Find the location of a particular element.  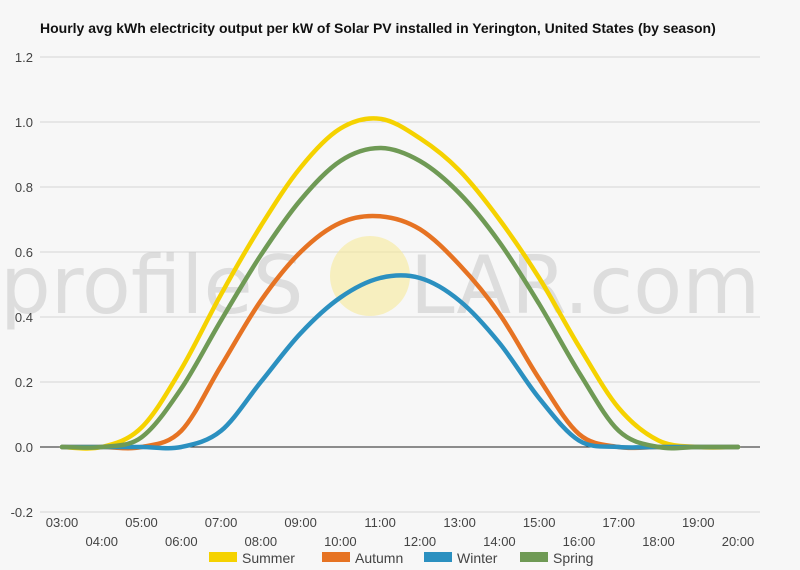

x-tick-label: 14:00 is located at coordinates (499, 541).